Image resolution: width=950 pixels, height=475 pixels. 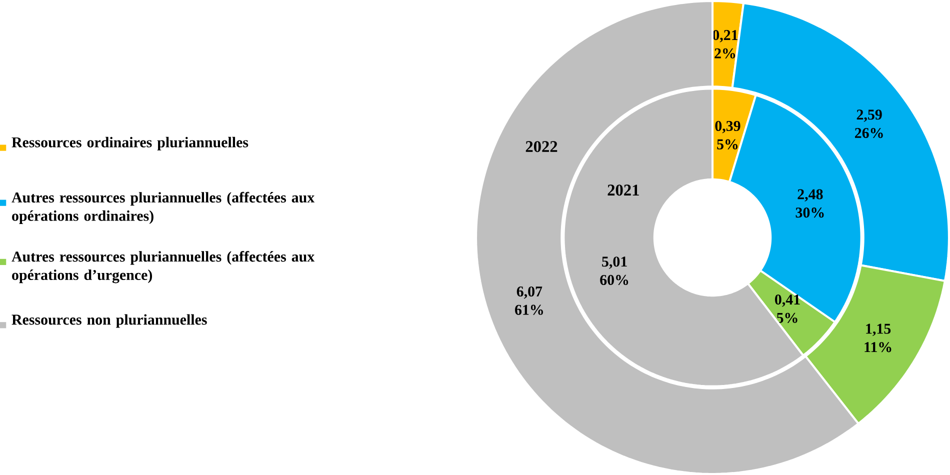 I want to click on data-label: 0,39 5%, so click(x=727, y=135).